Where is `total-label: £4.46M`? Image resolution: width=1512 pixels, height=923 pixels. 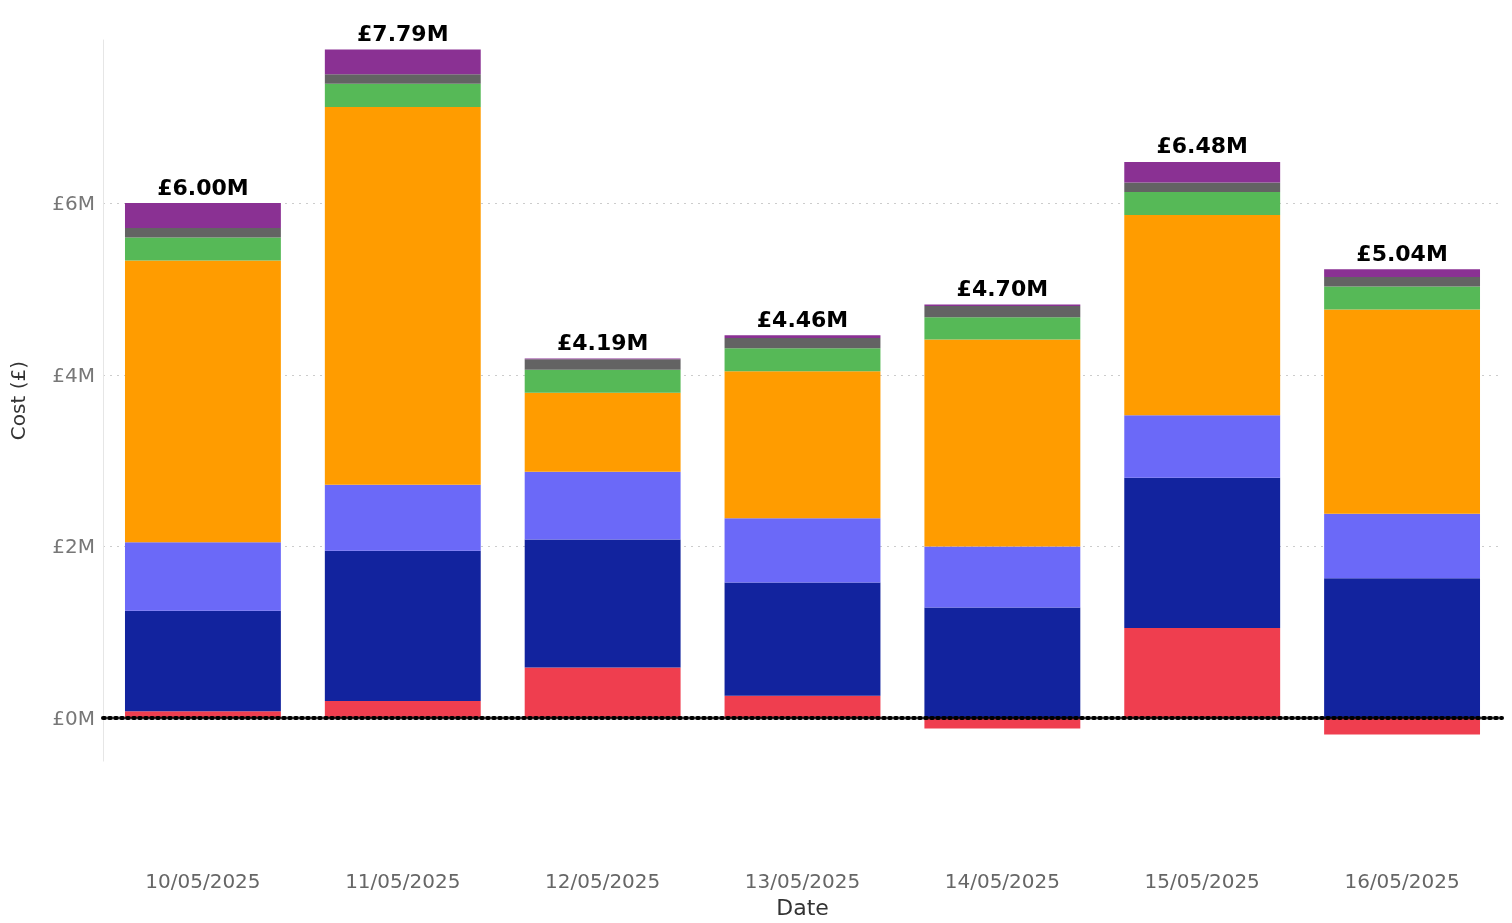 total-label: £4.46M is located at coordinates (802, 319).